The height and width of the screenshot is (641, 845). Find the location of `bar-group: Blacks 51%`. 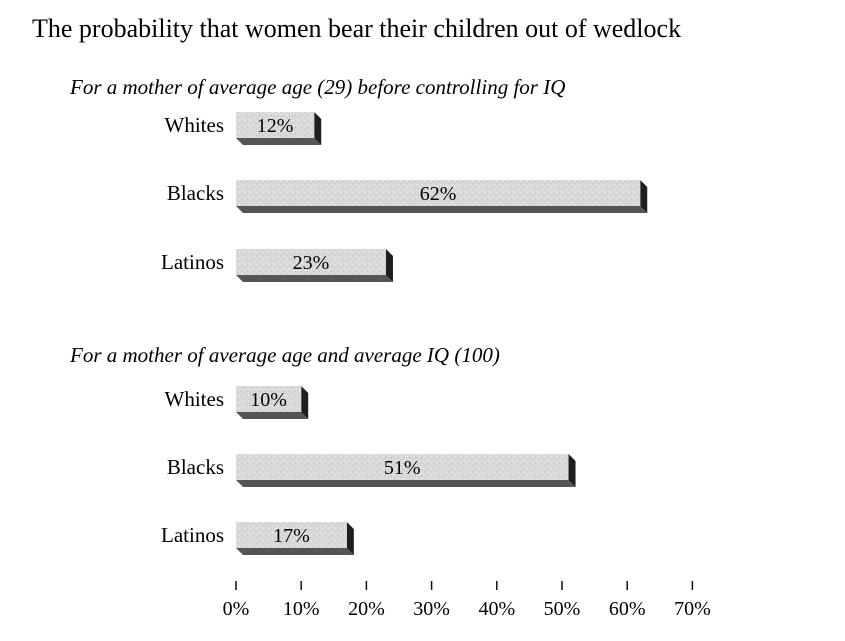

bar-group: Blacks 51% is located at coordinates (371, 470).